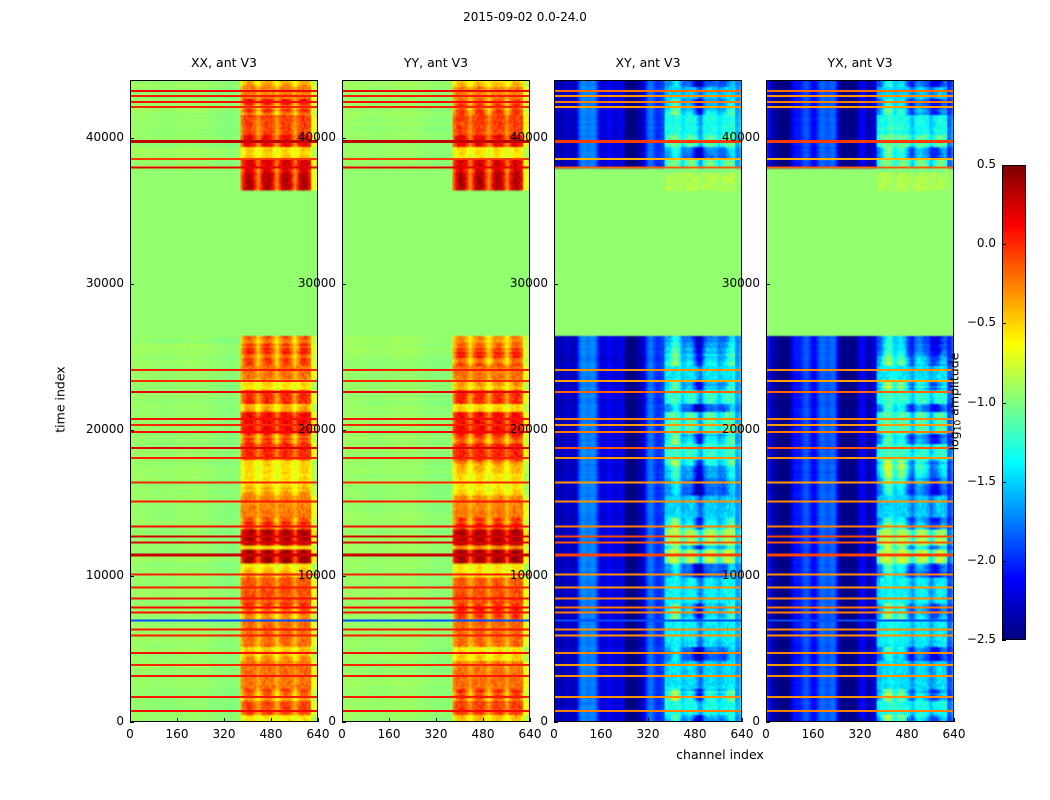 This screenshot has height=800, width=1050. Describe the element at coordinates (981, 639) in the screenshot. I see `colorbar-tick-label: −2.5` at that location.